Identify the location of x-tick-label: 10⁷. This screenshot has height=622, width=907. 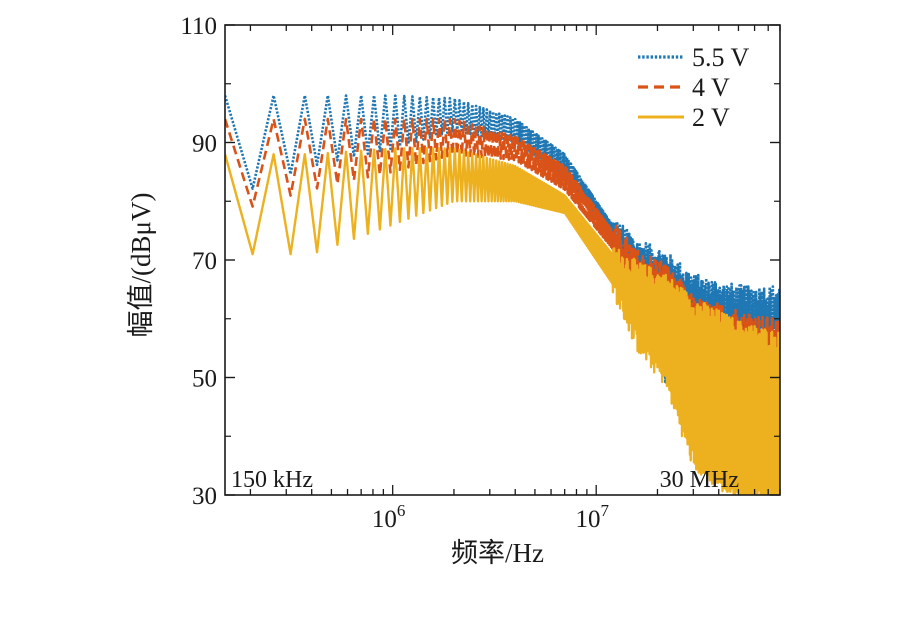
(592, 517).